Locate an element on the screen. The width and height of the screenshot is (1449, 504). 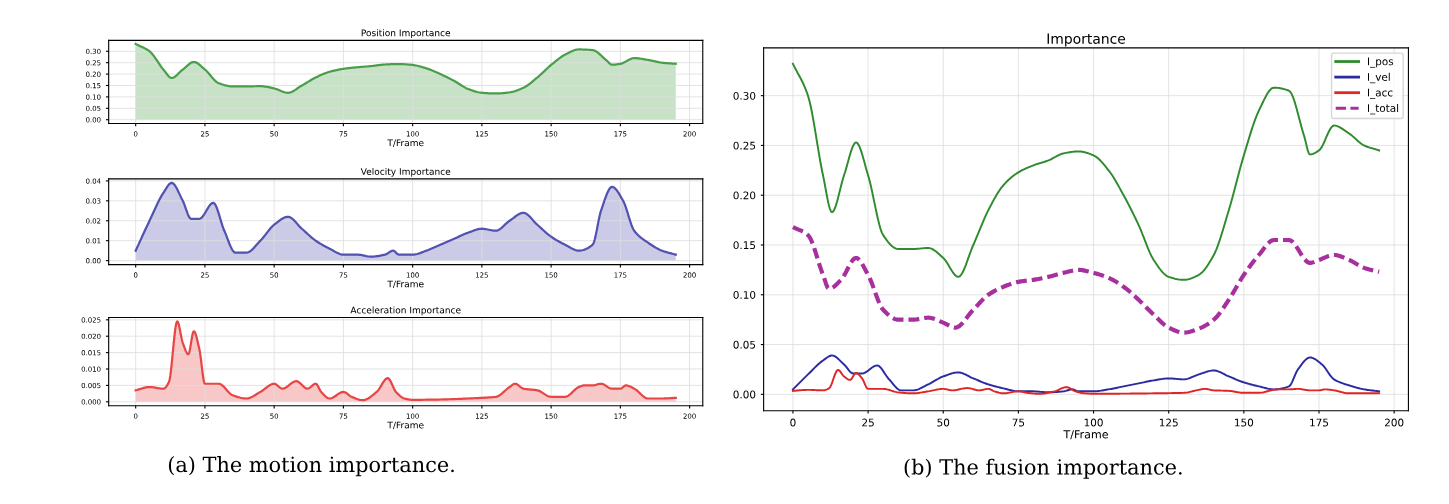
x-tick-label: 0 is located at coordinates (793, 422).